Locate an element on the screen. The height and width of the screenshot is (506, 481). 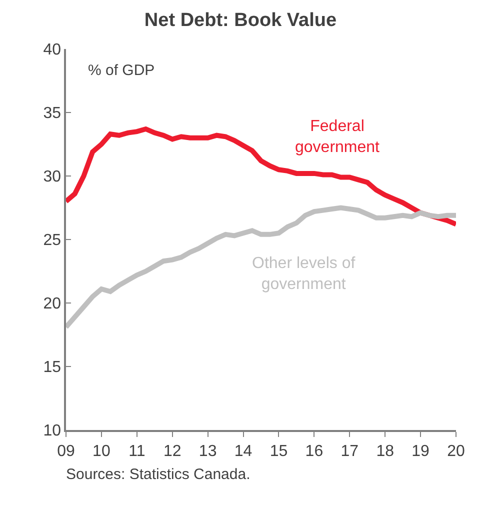
x-tick-label: 19 is located at coordinates (421, 451).